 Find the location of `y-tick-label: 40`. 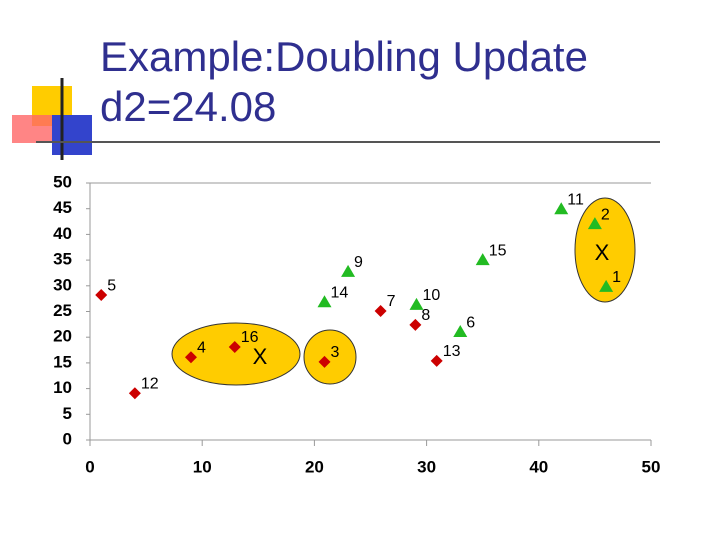

y-tick-label: 40 is located at coordinates (62, 233).